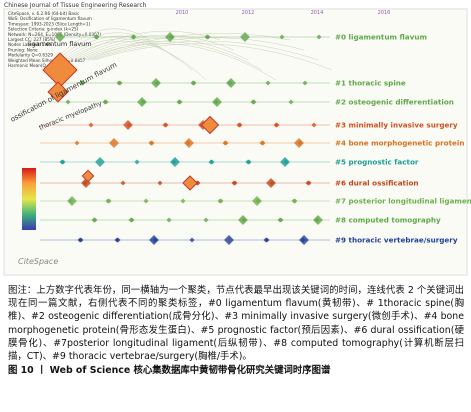  Describe the element at coordinates (30, 55) in the screenshot. I see `info-line: Modularity Q=0.6329` at that location.